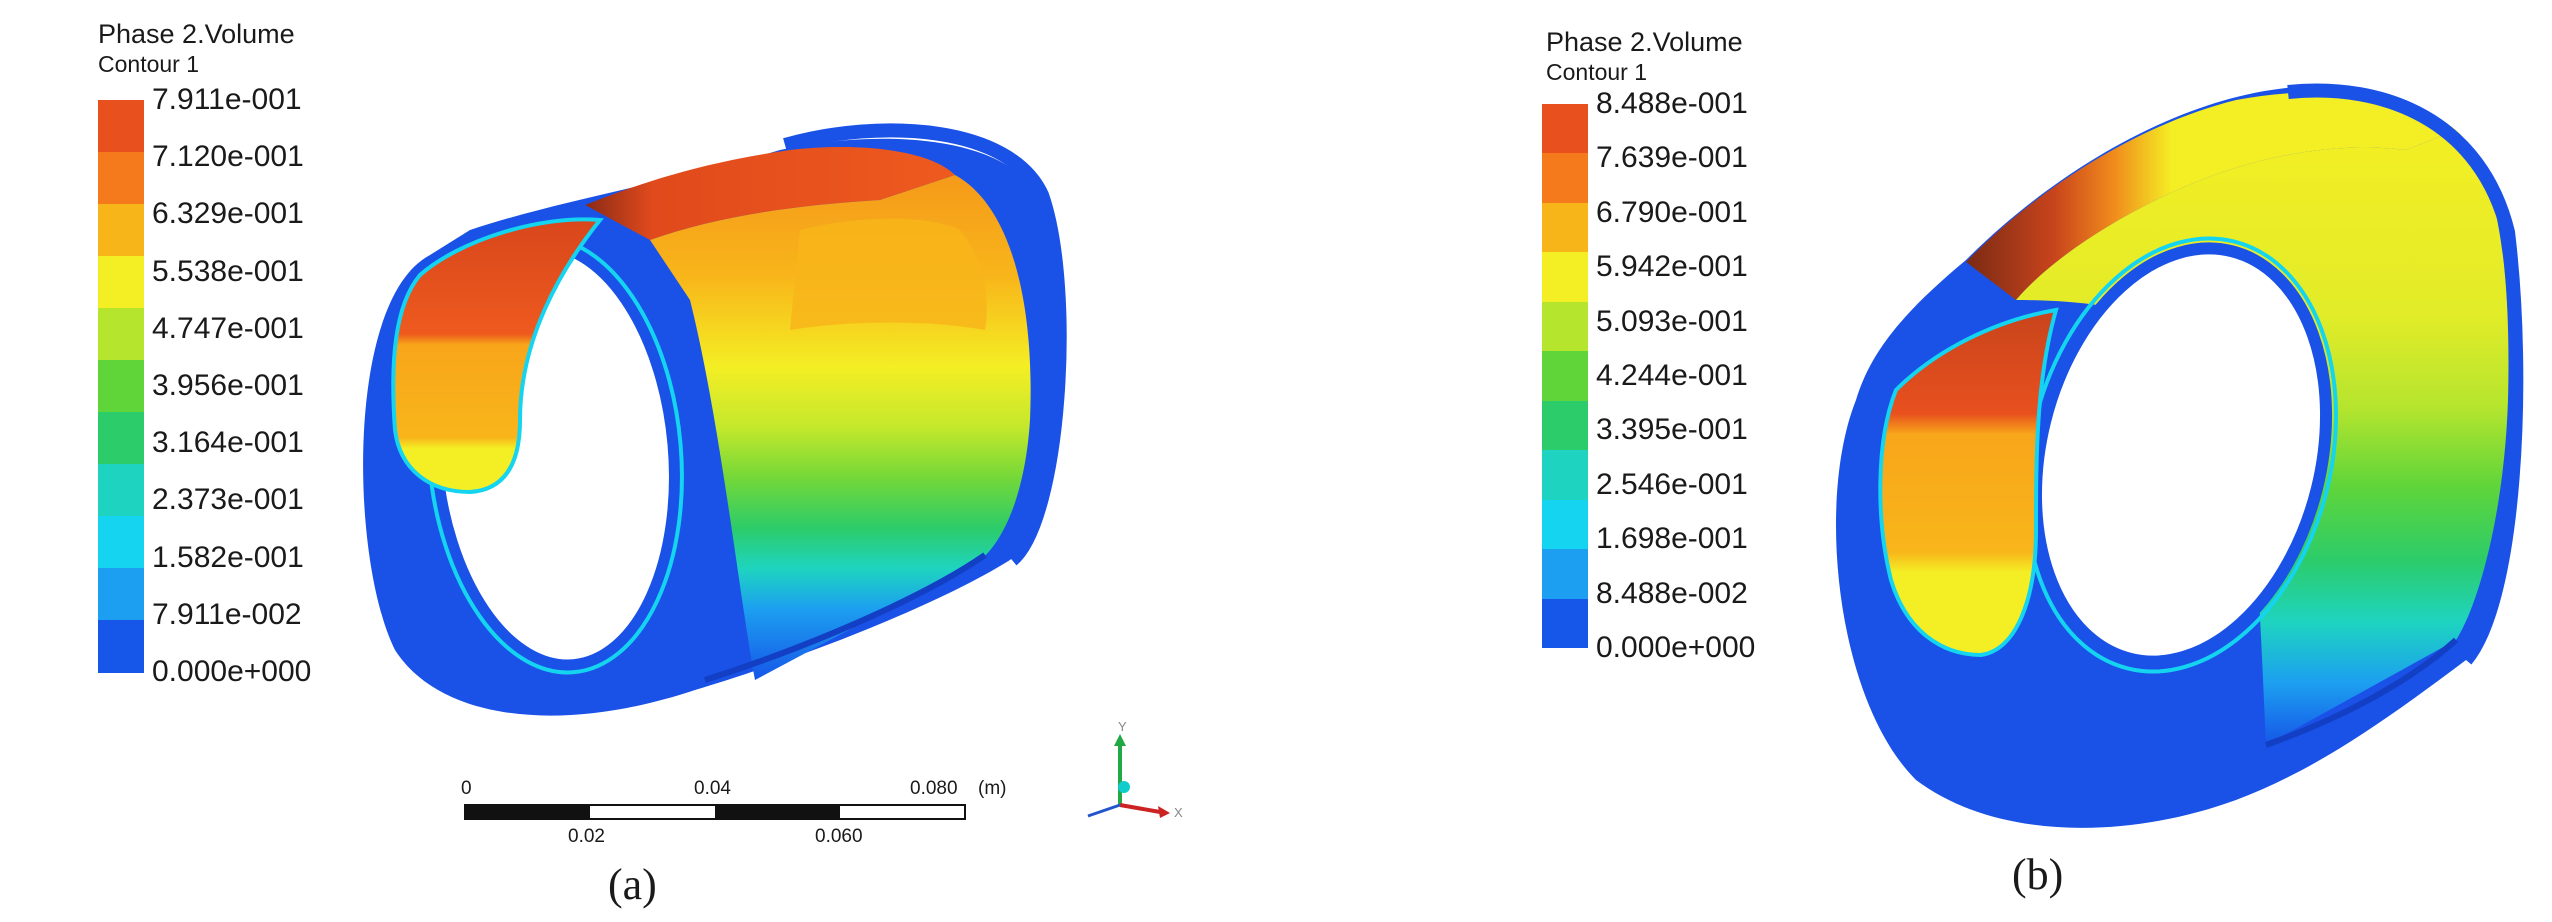 The image size is (2552, 922). Describe the element at coordinates (1672, 321) in the screenshot. I see `legend-label: 5.093e-001` at that location.